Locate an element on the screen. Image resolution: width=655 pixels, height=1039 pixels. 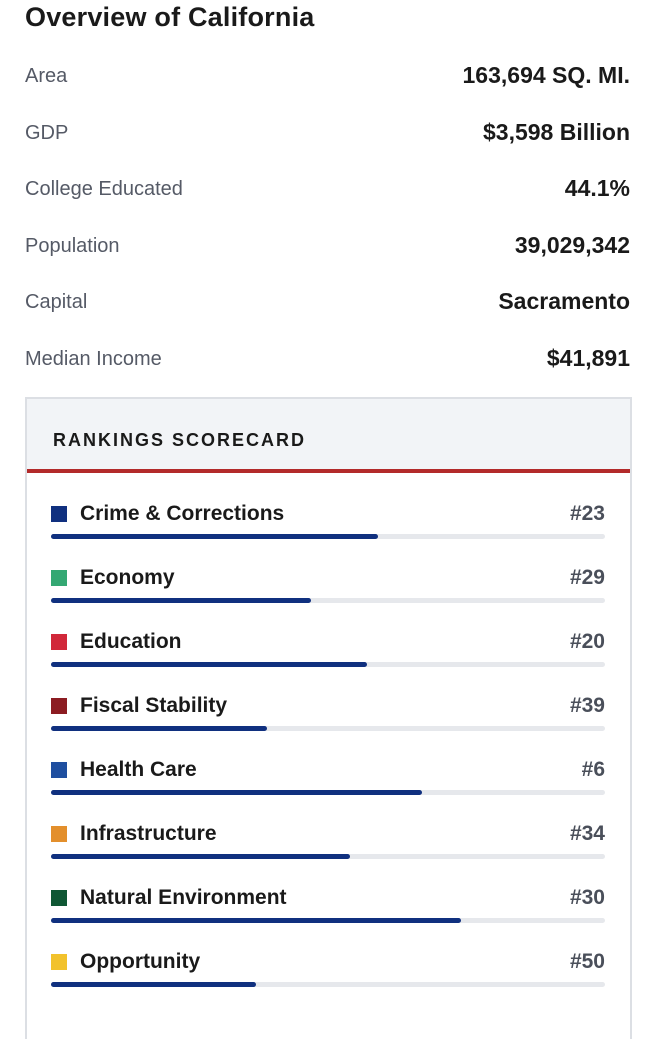
fact-label: Median Income is located at coordinates (93, 358).